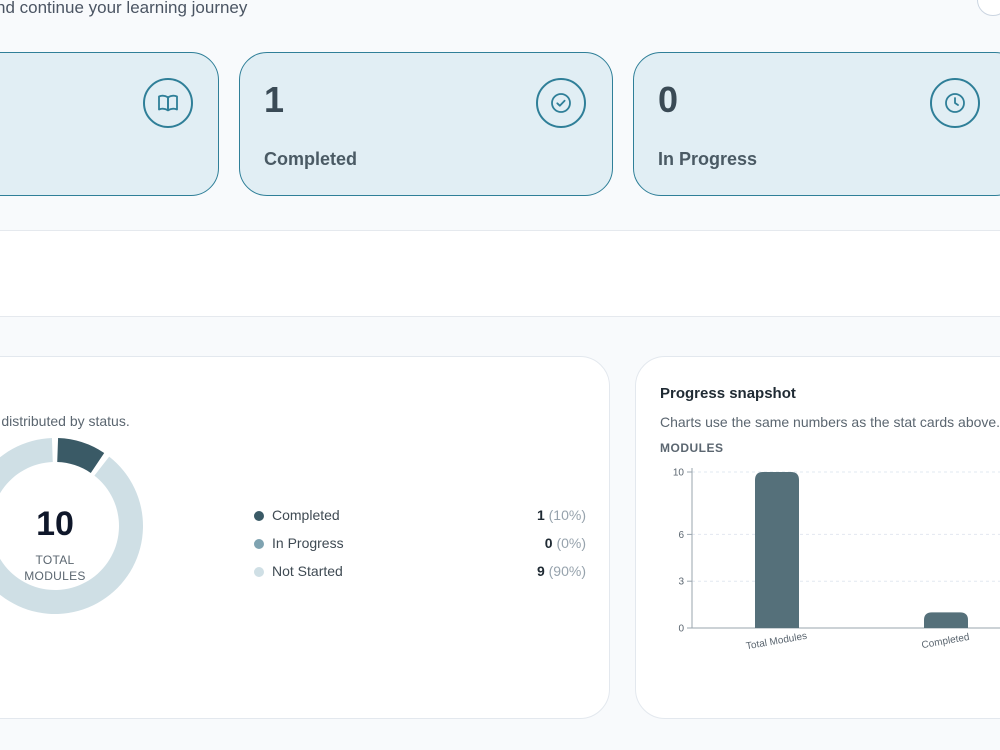 The image size is (1000, 750). I want to click on legend-row-completed: Completed 1 (10%), so click(420, 516).